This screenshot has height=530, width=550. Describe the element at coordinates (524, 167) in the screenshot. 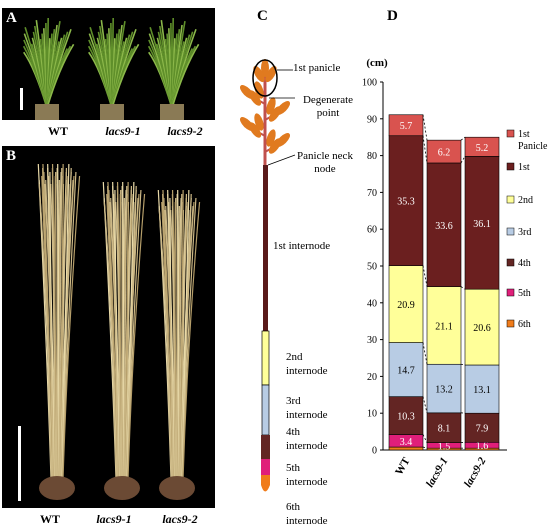

I see `legend-label: 1st` at that location.